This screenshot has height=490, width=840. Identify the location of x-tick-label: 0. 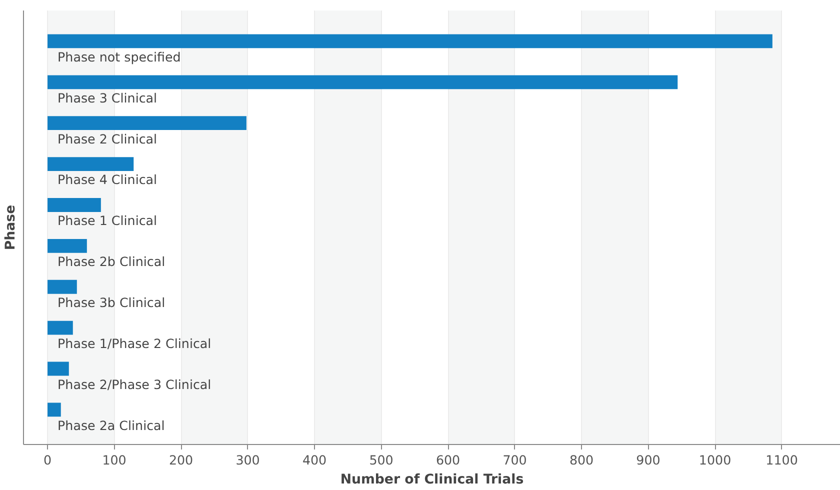
(48, 460).